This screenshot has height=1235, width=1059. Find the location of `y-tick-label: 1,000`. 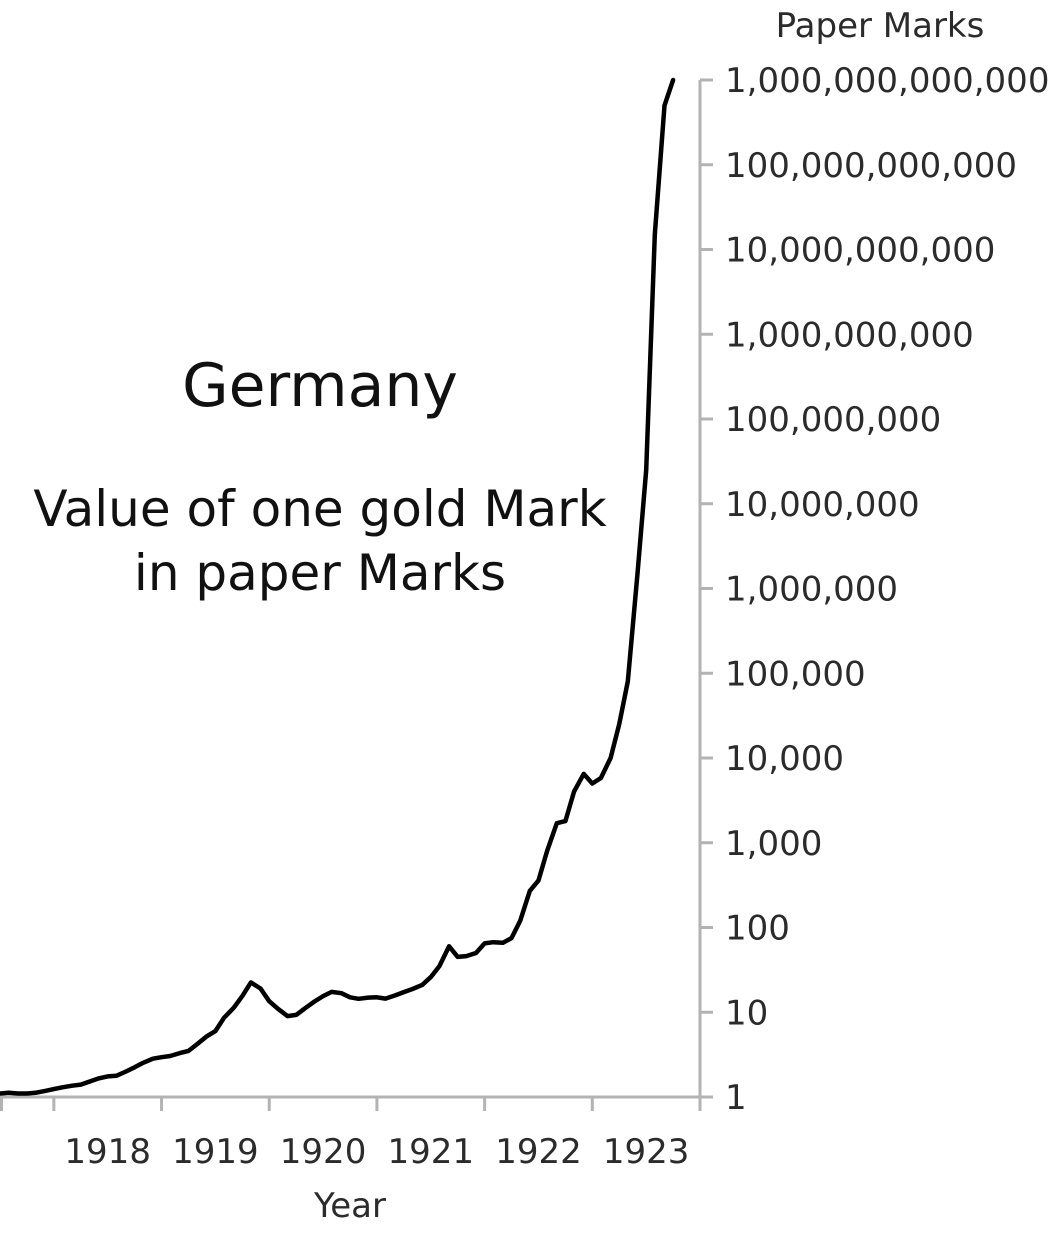

y-tick-label: 1,000 is located at coordinates (773, 844).